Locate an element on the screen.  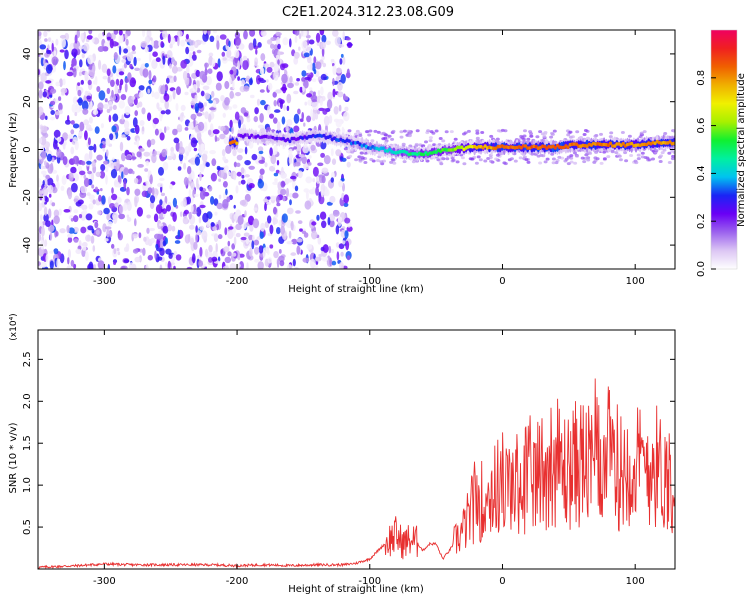
colorbar-gradient is located at coordinates (724, 149).